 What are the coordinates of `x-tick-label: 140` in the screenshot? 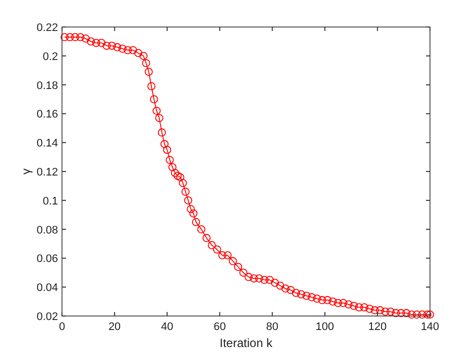 It's located at (430, 327).